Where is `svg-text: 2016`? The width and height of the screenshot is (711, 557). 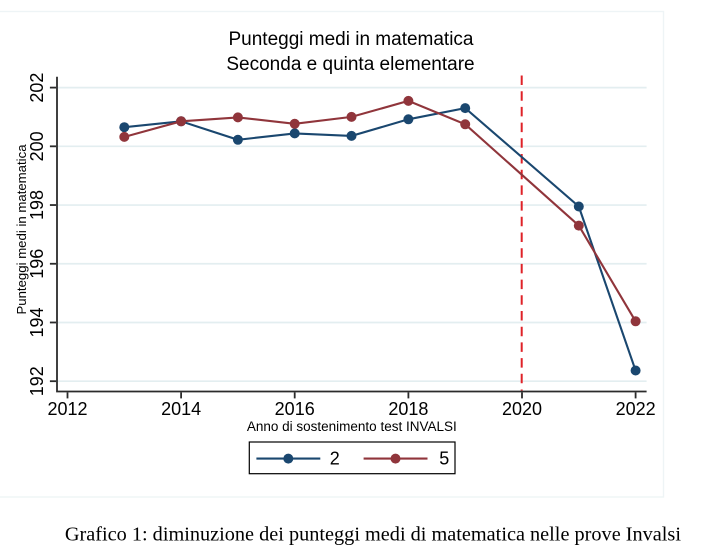 svg-text: 2016 is located at coordinates (295, 409).